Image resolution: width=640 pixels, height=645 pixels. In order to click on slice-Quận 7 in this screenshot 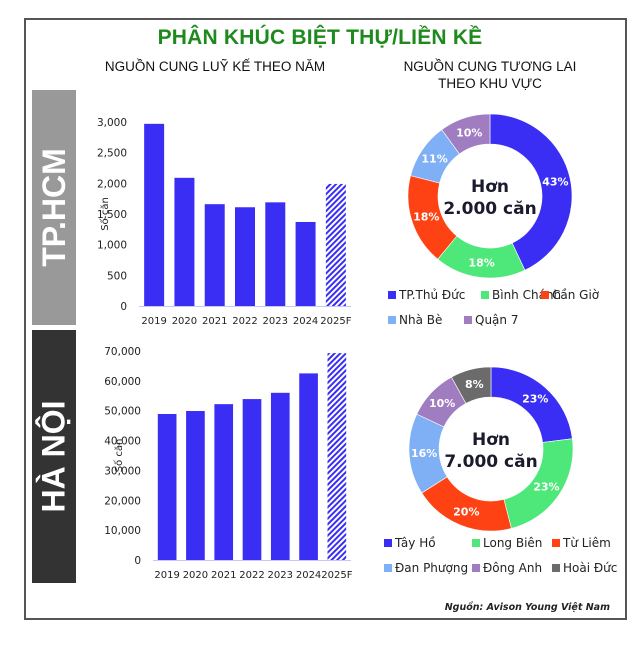, I will do `click(466, 134)`.